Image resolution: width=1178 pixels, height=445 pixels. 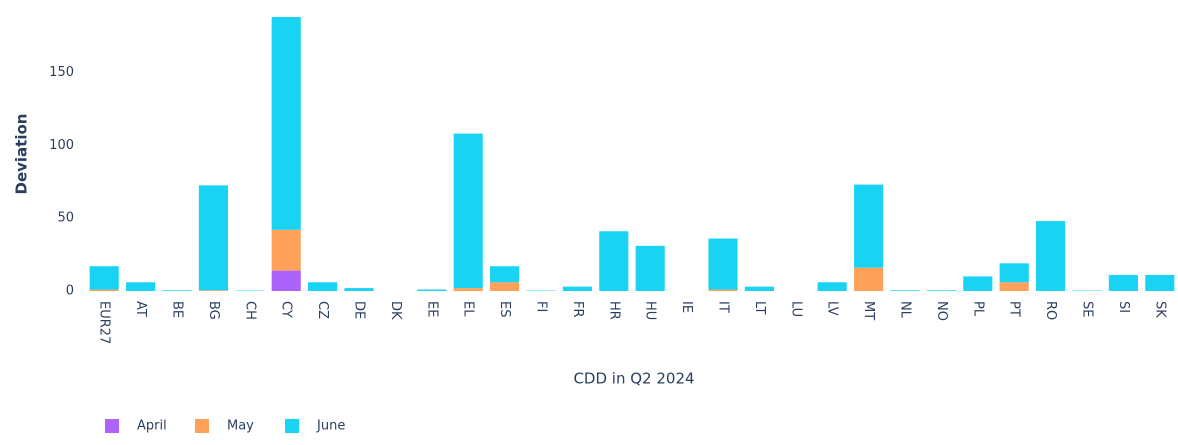 What do you see at coordinates (359, 310) in the screenshot?
I see `x-tick-label: DE` at bounding box center [359, 310].